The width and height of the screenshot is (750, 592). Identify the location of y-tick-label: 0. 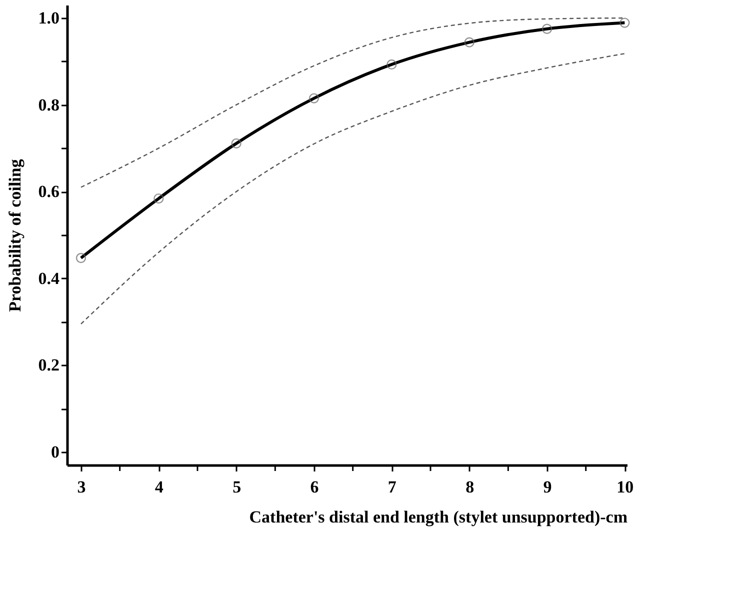
(55, 452).